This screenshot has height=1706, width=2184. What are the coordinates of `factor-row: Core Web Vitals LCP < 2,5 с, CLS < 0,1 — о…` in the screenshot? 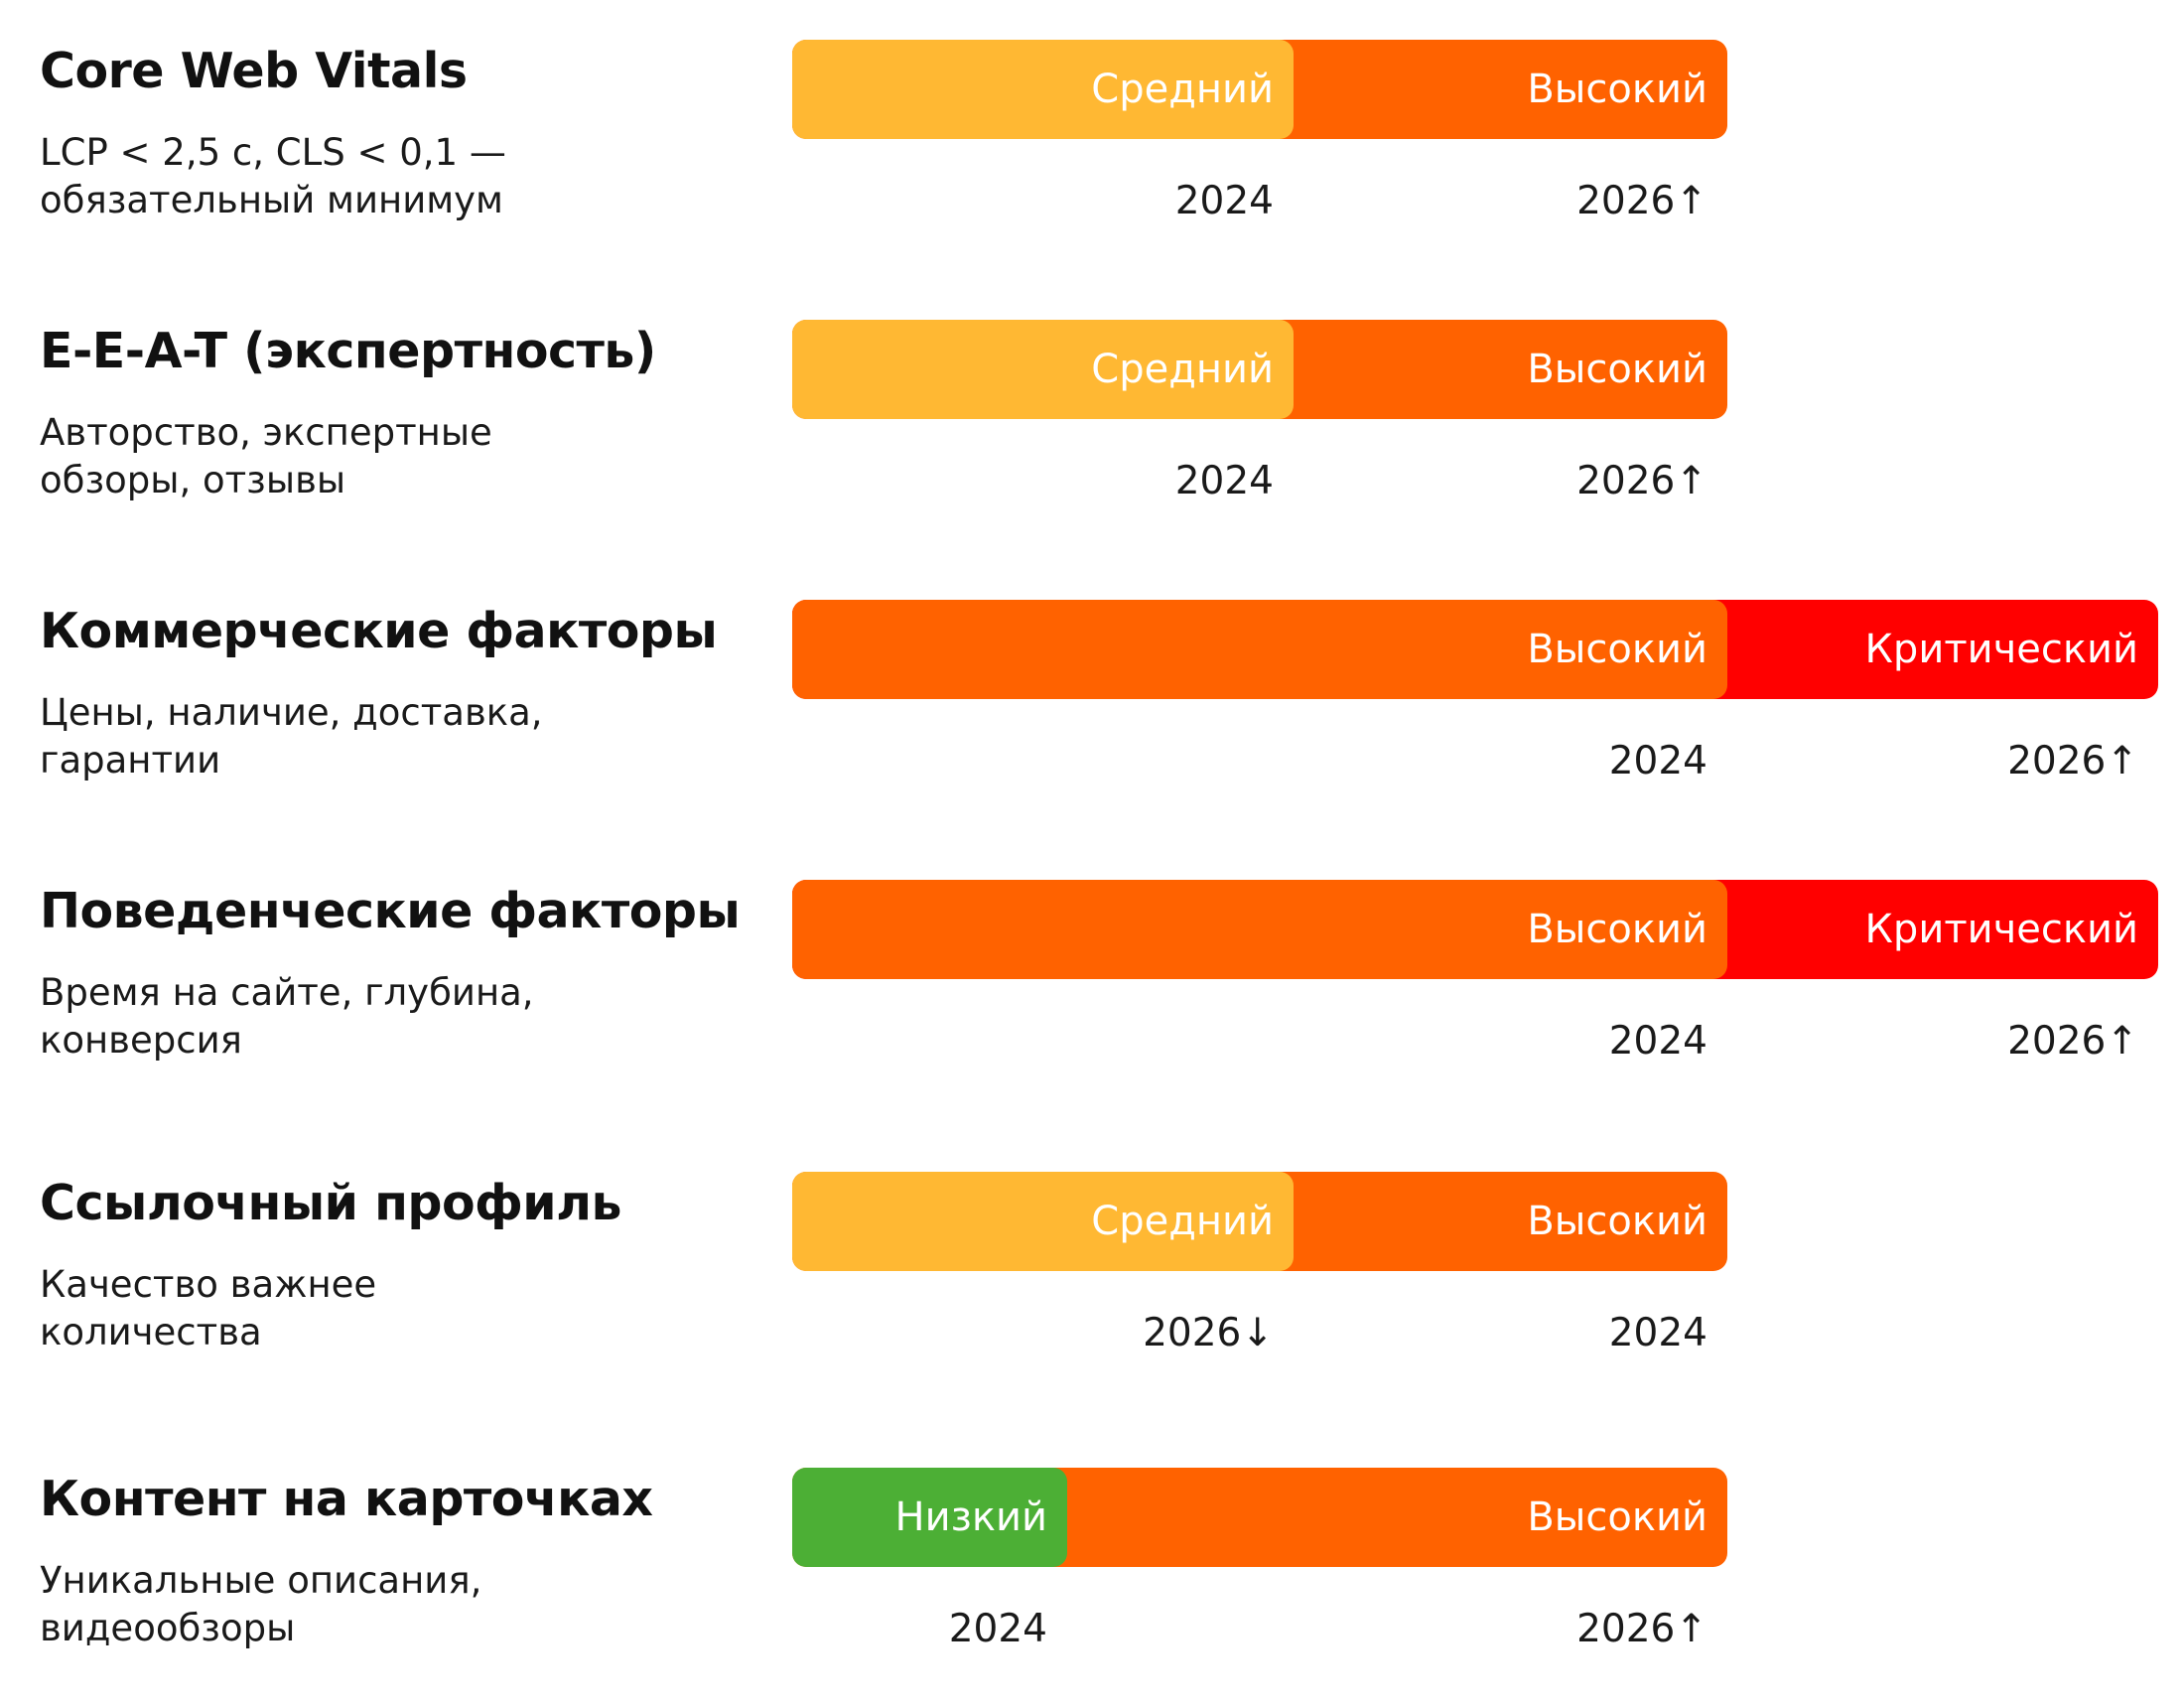 It's located at (1092, 159).